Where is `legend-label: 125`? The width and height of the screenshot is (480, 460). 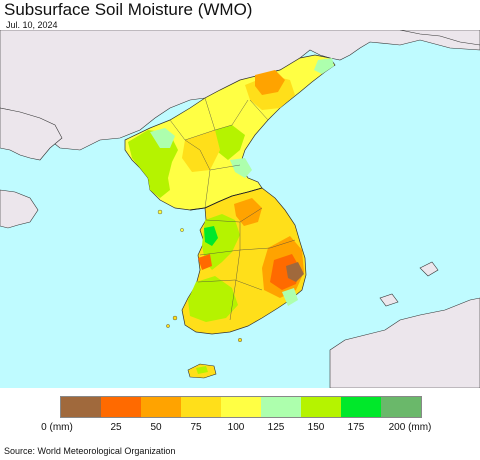
legend-label: 125 is located at coordinates (276, 427).